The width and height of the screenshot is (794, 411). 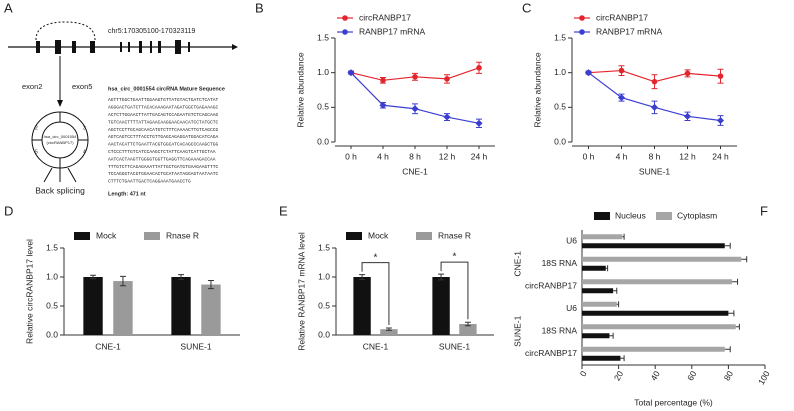 I want to click on sequence-line: AGTTTGGCTGAATTGGAAGTGTTATGTACTGATCTCATAT, so click(x=163, y=100).